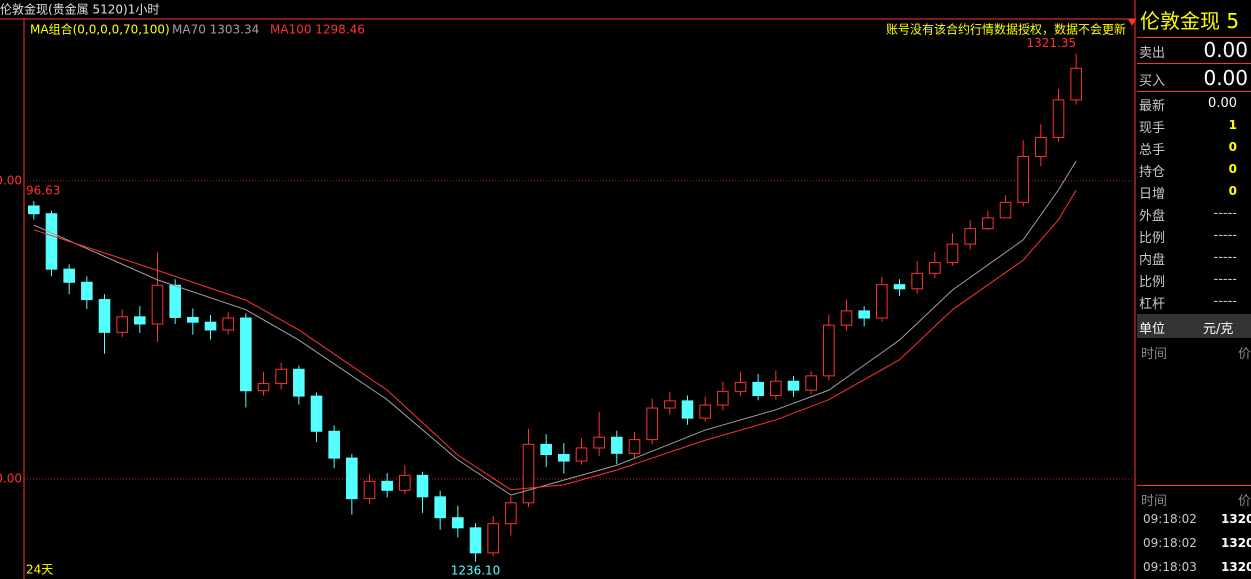 This screenshot has height=579, width=1251. Describe the element at coordinates (1152, 53) in the screenshot. I see `label: 卖出` at that location.